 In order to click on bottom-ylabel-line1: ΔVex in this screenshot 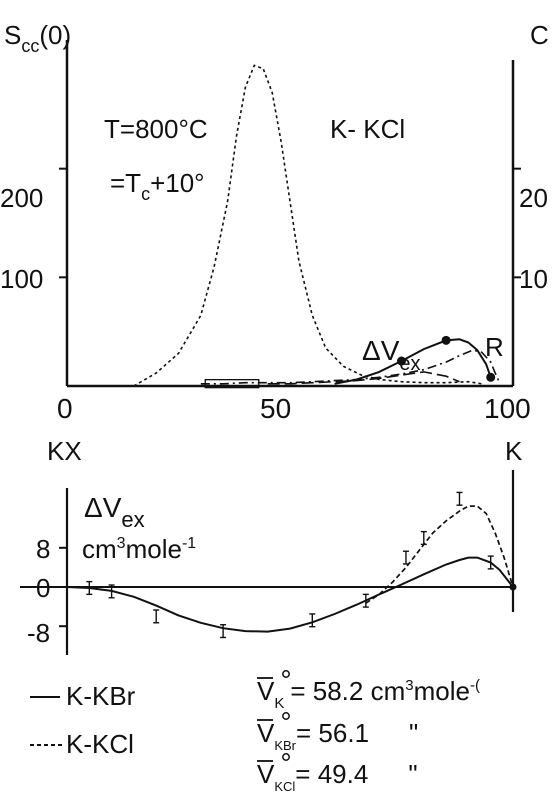, I will do `click(114, 512)`.